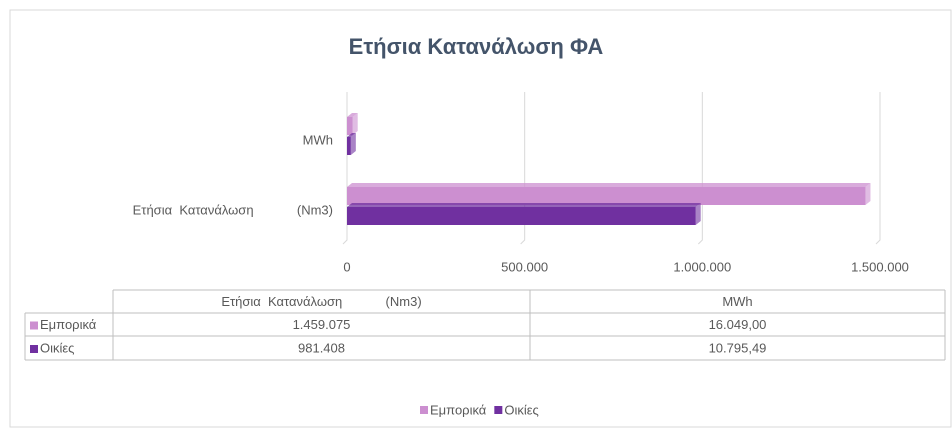  What do you see at coordinates (233, 209) in the screenshot?
I see `y-tick-label: Ετήσια Κατανάλωση (Nm3)` at bounding box center [233, 209].